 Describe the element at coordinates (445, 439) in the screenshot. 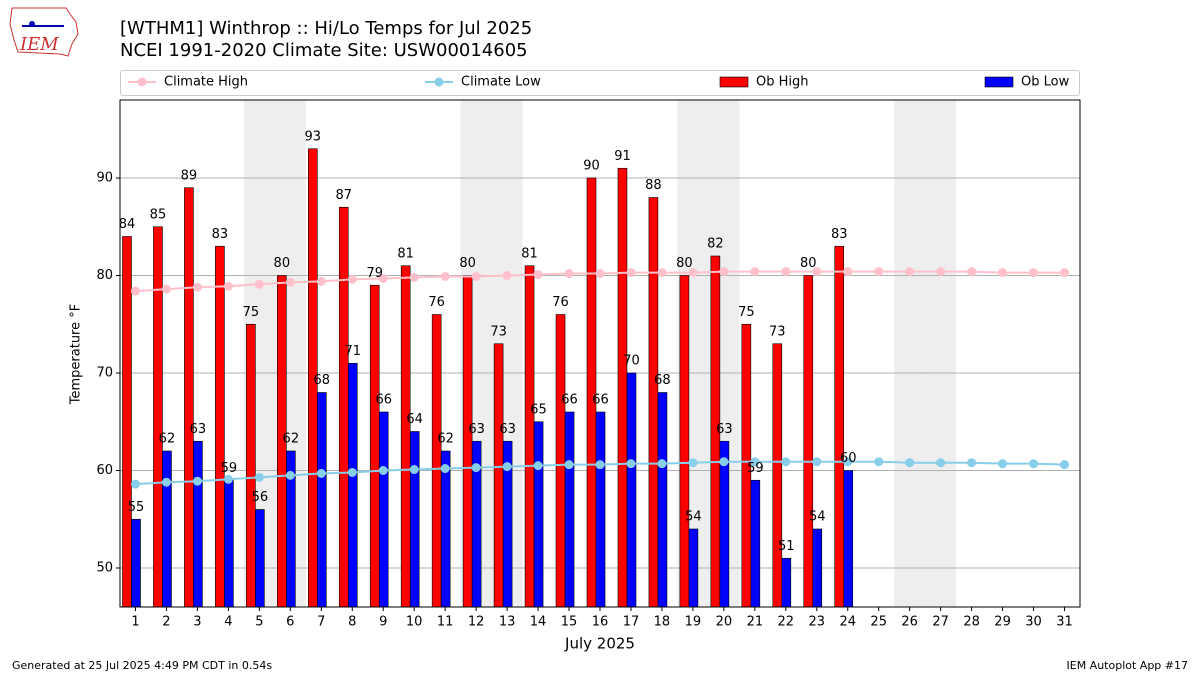

I see `data-label: 62` at that location.